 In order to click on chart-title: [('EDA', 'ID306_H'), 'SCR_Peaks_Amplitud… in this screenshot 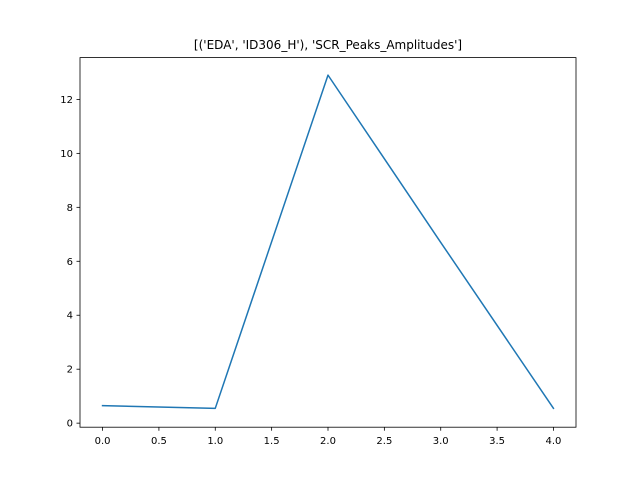, I will do `click(328, 45)`.